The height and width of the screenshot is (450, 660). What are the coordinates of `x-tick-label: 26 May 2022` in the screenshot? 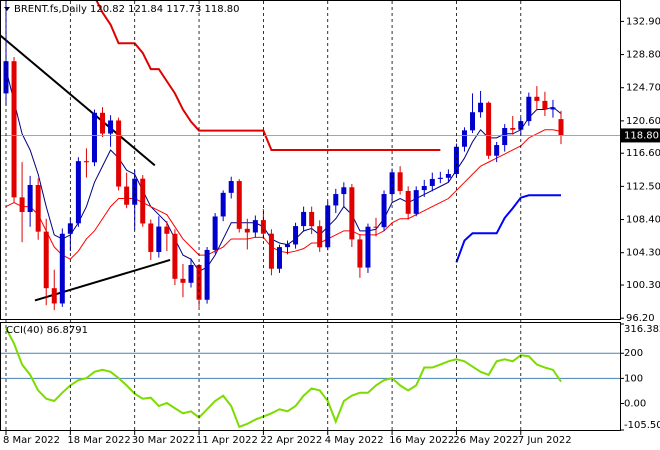 It's located at (485, 440).